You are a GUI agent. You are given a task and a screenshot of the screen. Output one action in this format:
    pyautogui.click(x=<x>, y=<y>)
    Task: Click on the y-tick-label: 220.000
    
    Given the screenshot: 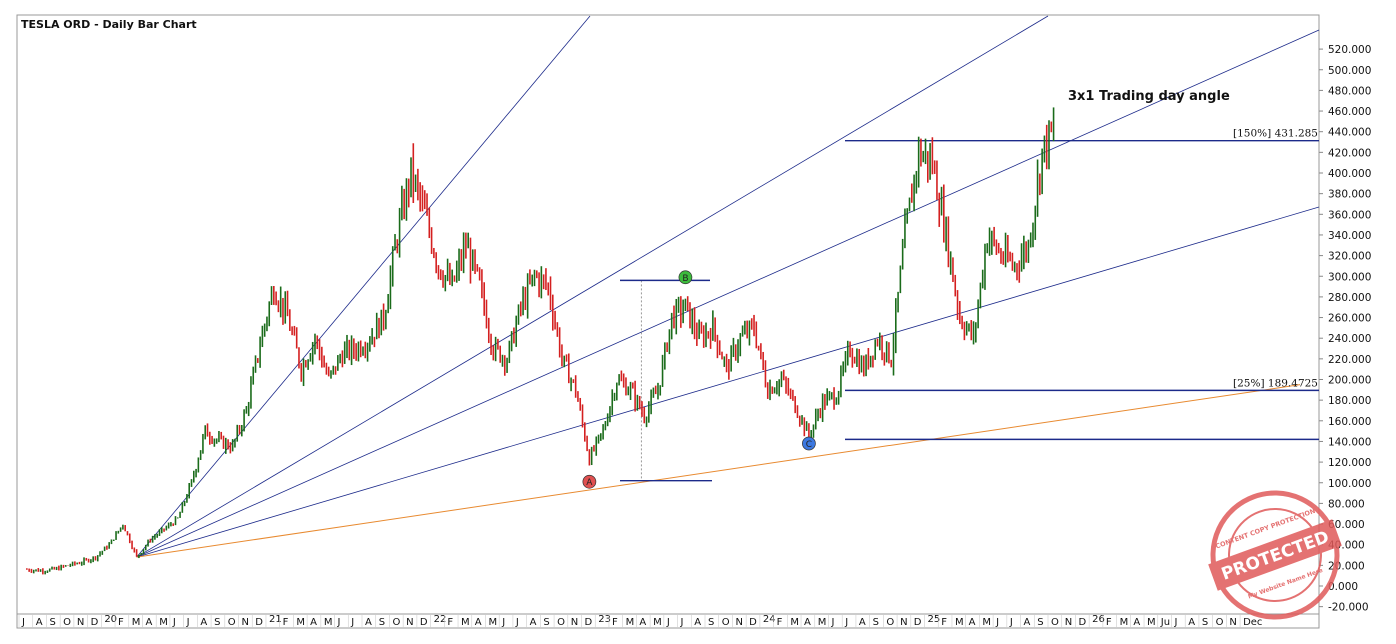 What is the action you would take?
    pyautogui.click(x=1349, y=360)
    